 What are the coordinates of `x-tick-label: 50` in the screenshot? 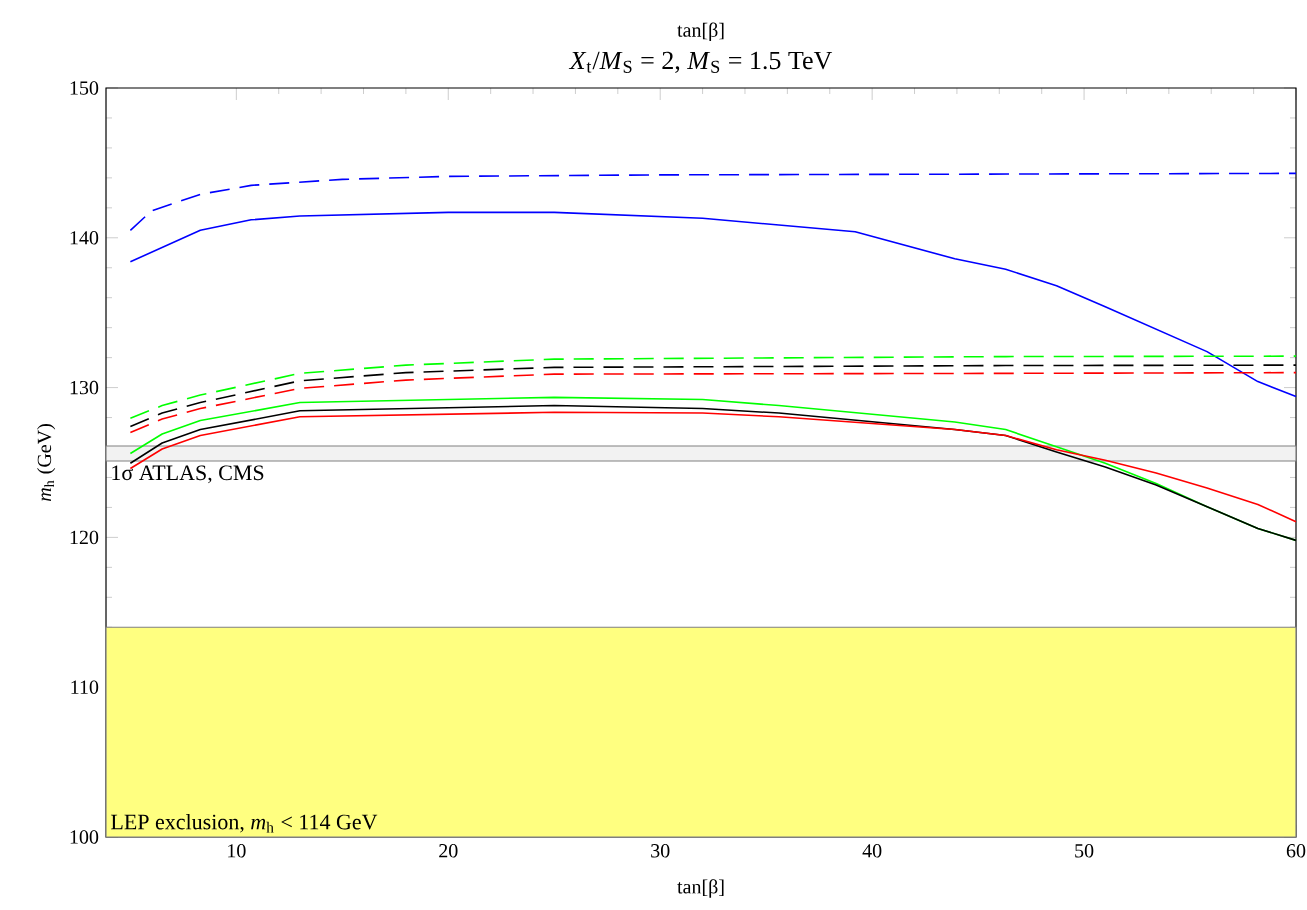 It's located at (1084, 851).